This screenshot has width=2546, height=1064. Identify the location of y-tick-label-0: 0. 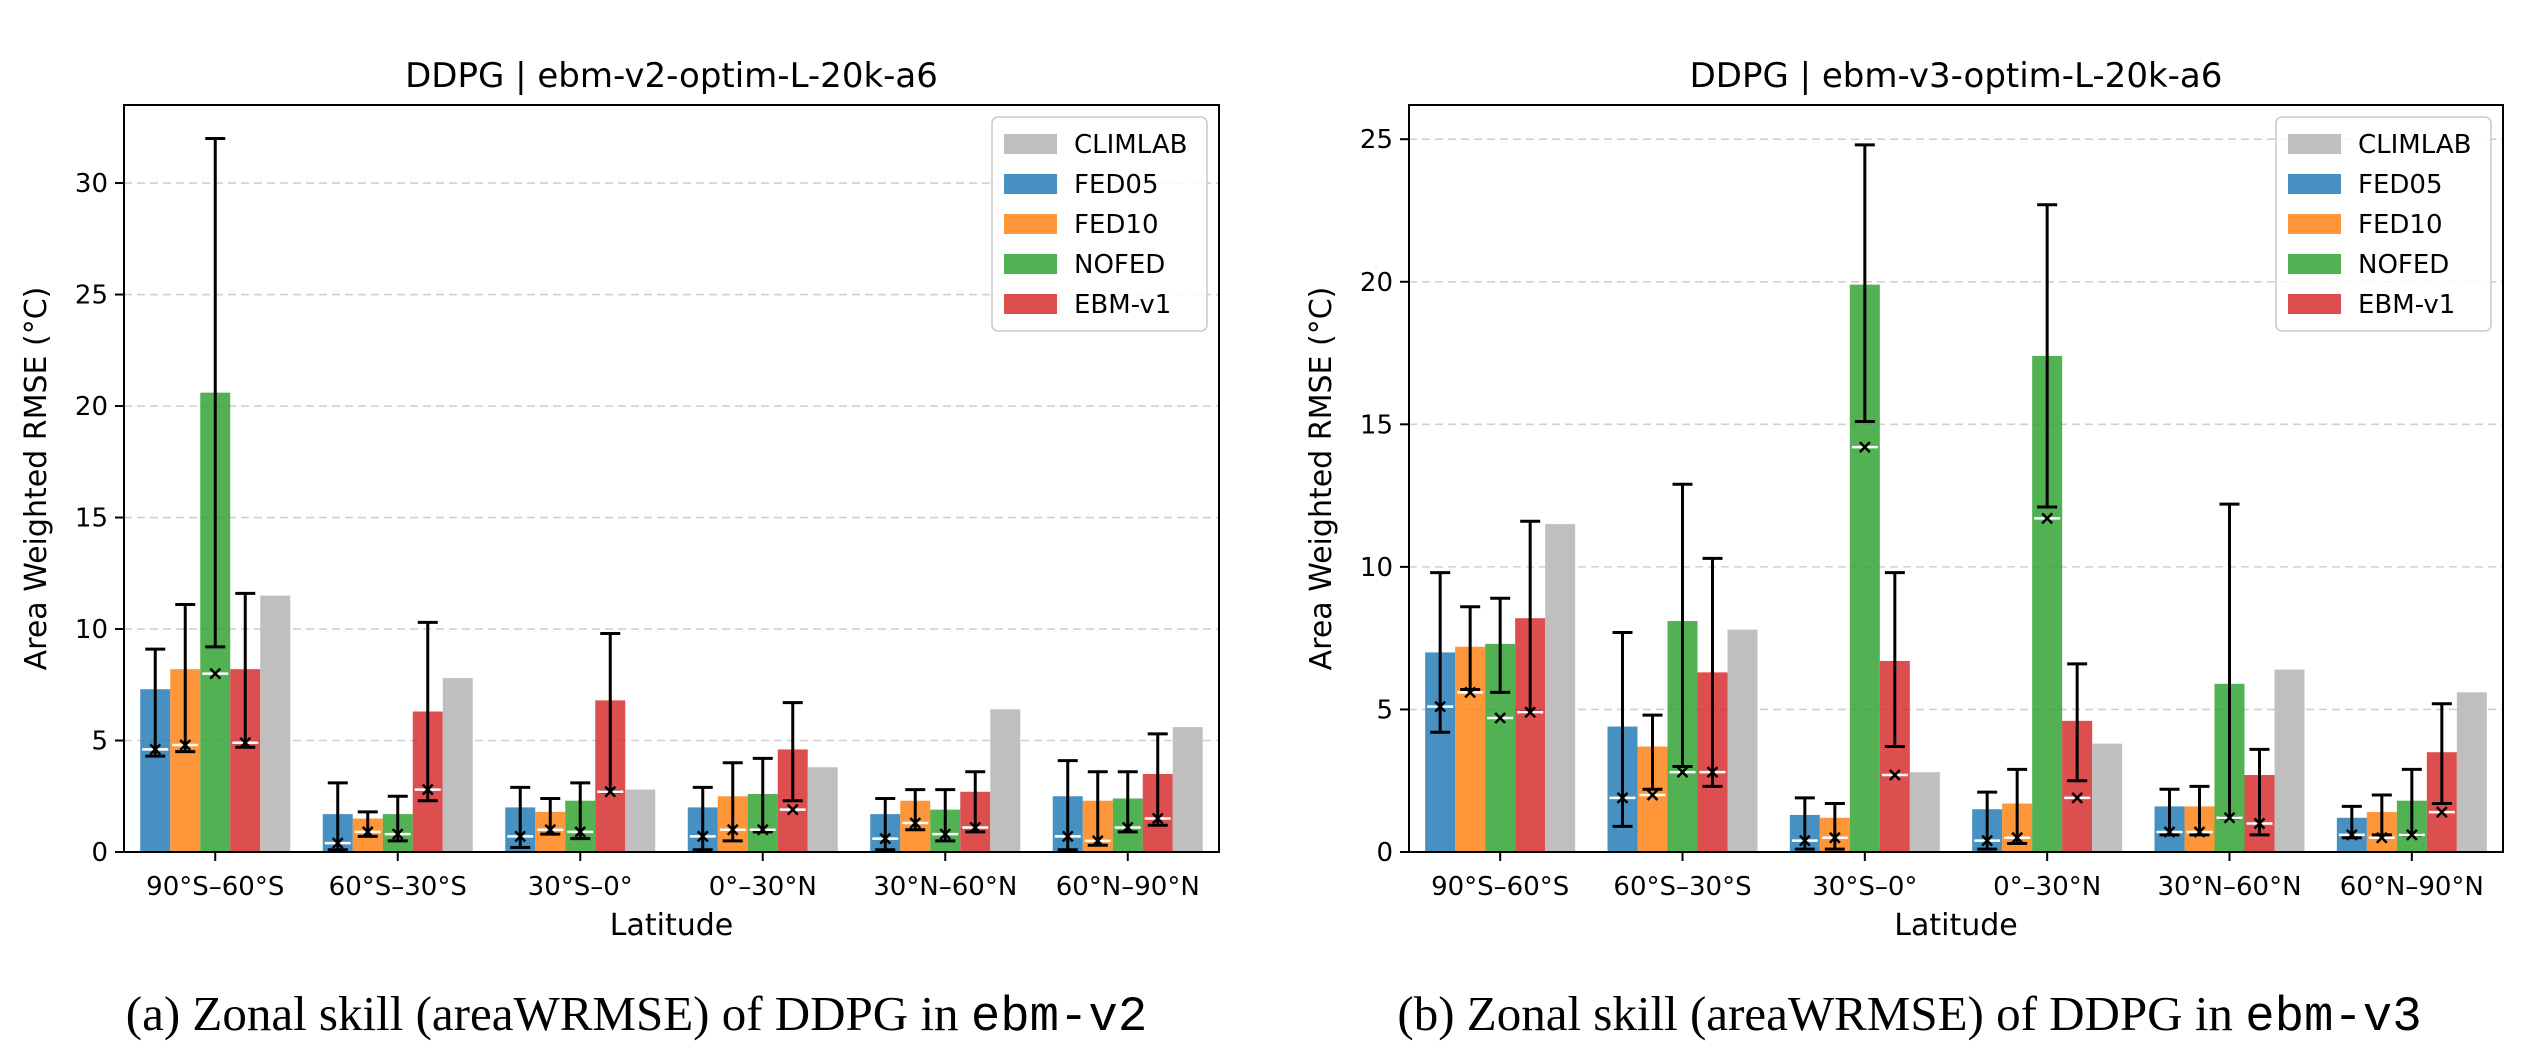
(99, 853).